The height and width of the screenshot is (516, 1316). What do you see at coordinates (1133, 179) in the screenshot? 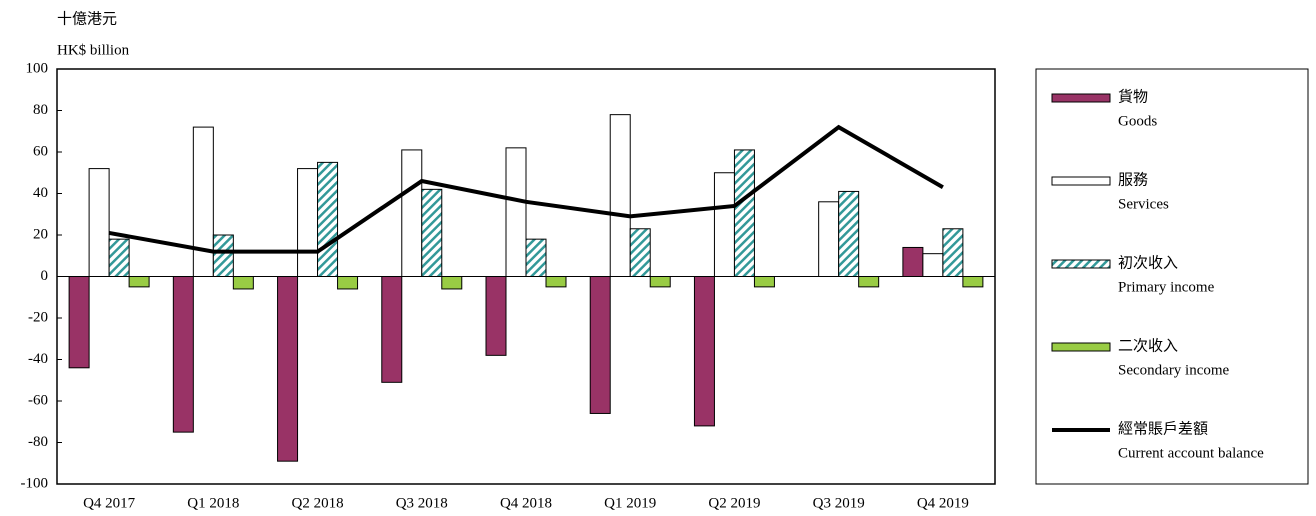
I see `legend-label: 服務` at bounding box center [1133, 179].